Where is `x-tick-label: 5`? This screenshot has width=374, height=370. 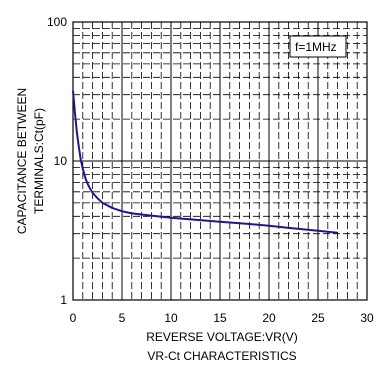 x-tick-label: 5 is located at coordinates (122, 318).